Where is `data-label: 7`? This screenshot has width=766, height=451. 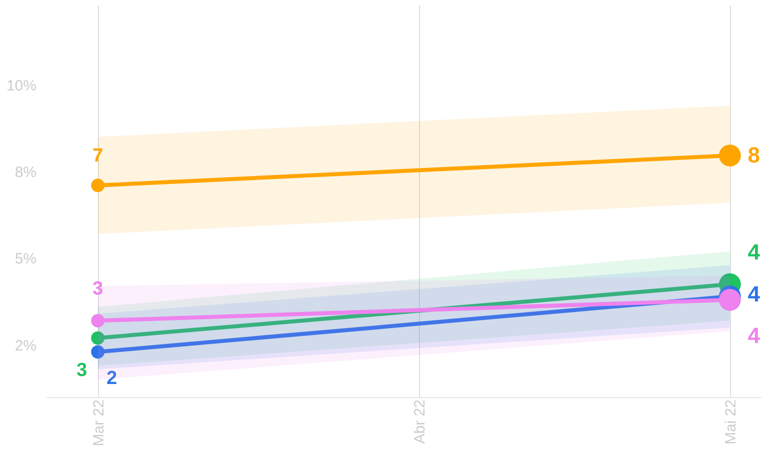
data-label: 7 is located at coordinates (98, 155).